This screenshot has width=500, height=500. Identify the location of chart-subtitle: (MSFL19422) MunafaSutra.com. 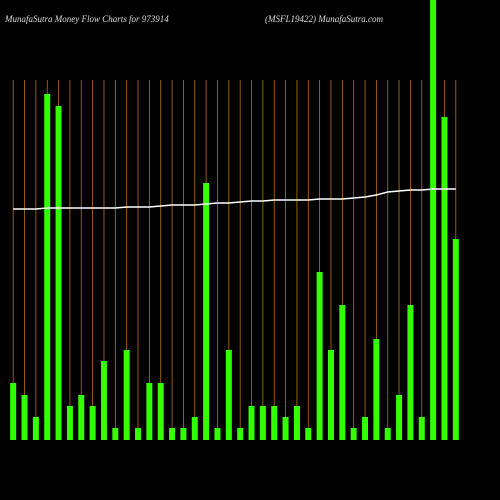
(324, 19).